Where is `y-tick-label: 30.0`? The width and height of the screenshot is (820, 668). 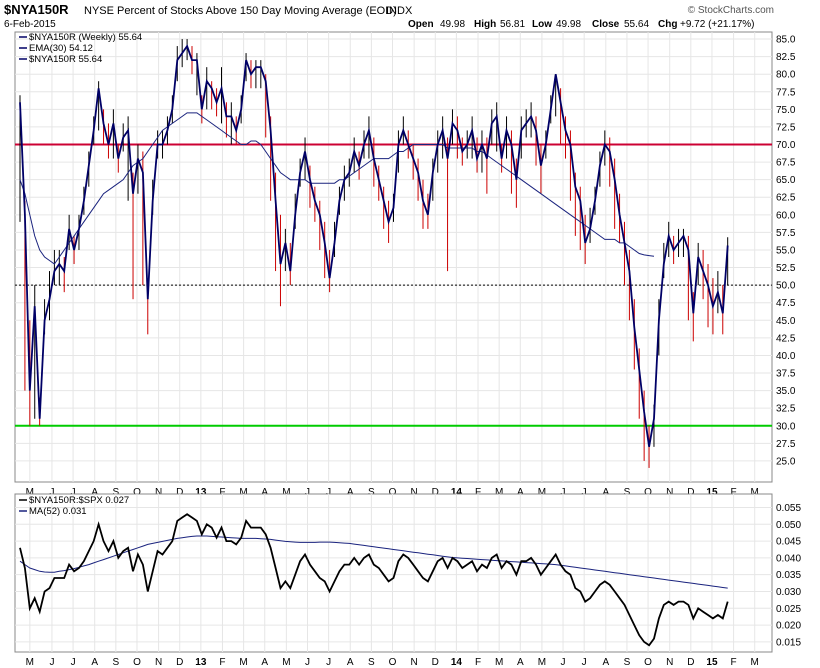
y-tick-label: 30.0 is located at coordinates (786, 426).